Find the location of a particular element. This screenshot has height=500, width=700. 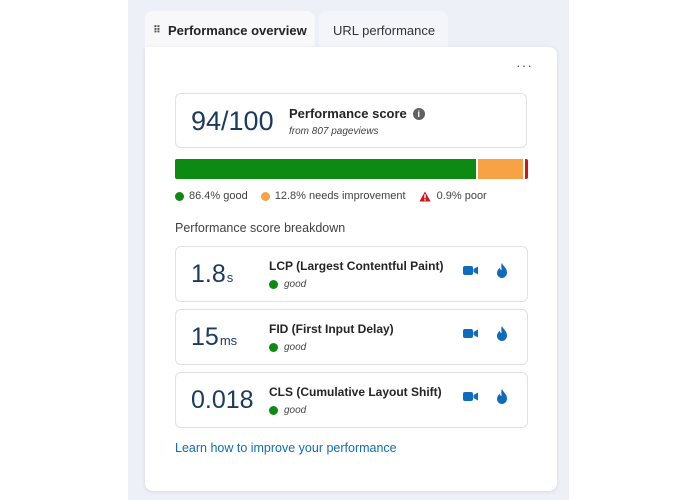

performance-score-value: 94/100 is located at coordinates (232, 121).